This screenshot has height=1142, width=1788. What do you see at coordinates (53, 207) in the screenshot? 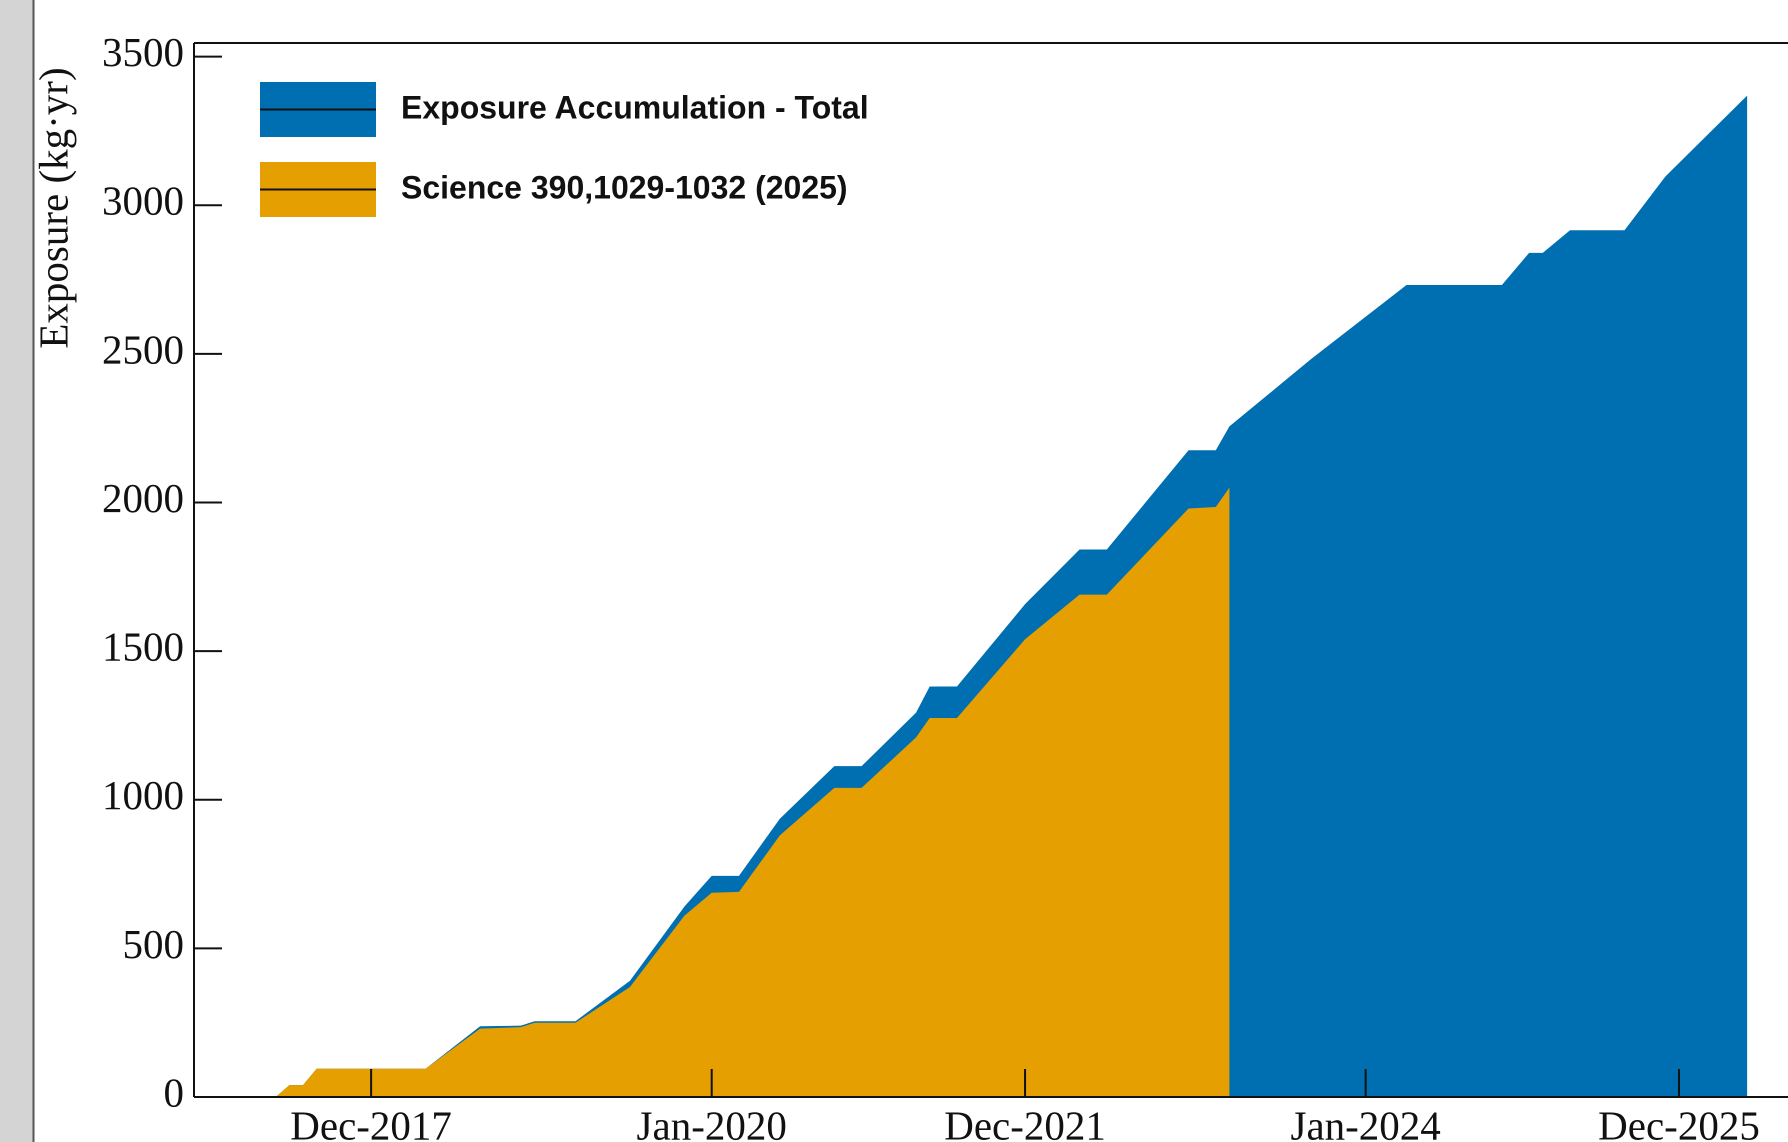
I see `y-axis-title: Exposure (kg·yr)` at bounding box center [53, 207].